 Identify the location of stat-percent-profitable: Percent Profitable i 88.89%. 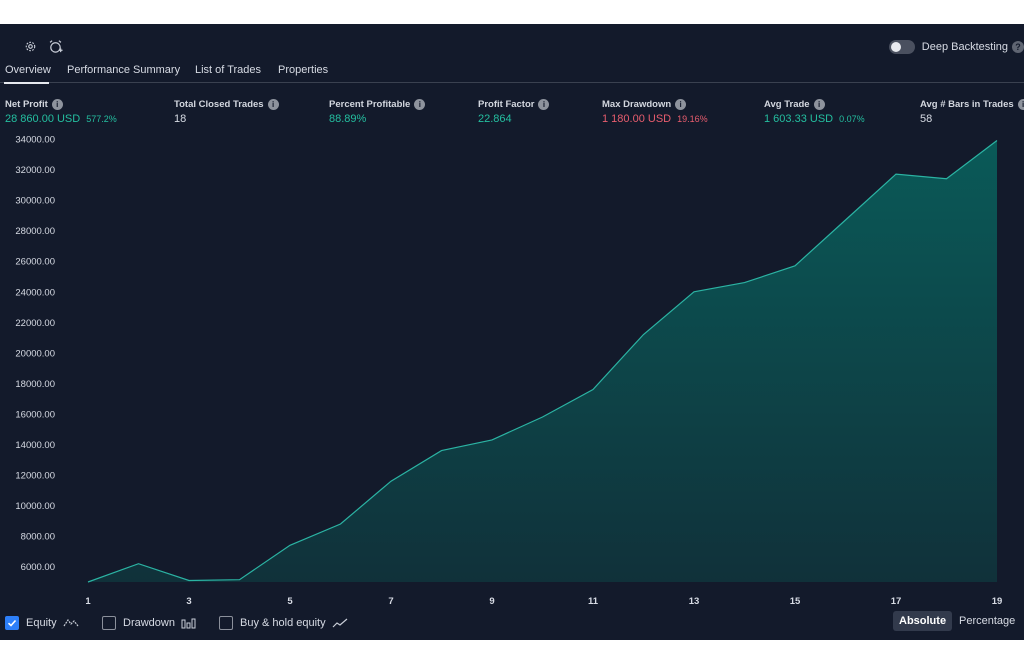
(377, 111).